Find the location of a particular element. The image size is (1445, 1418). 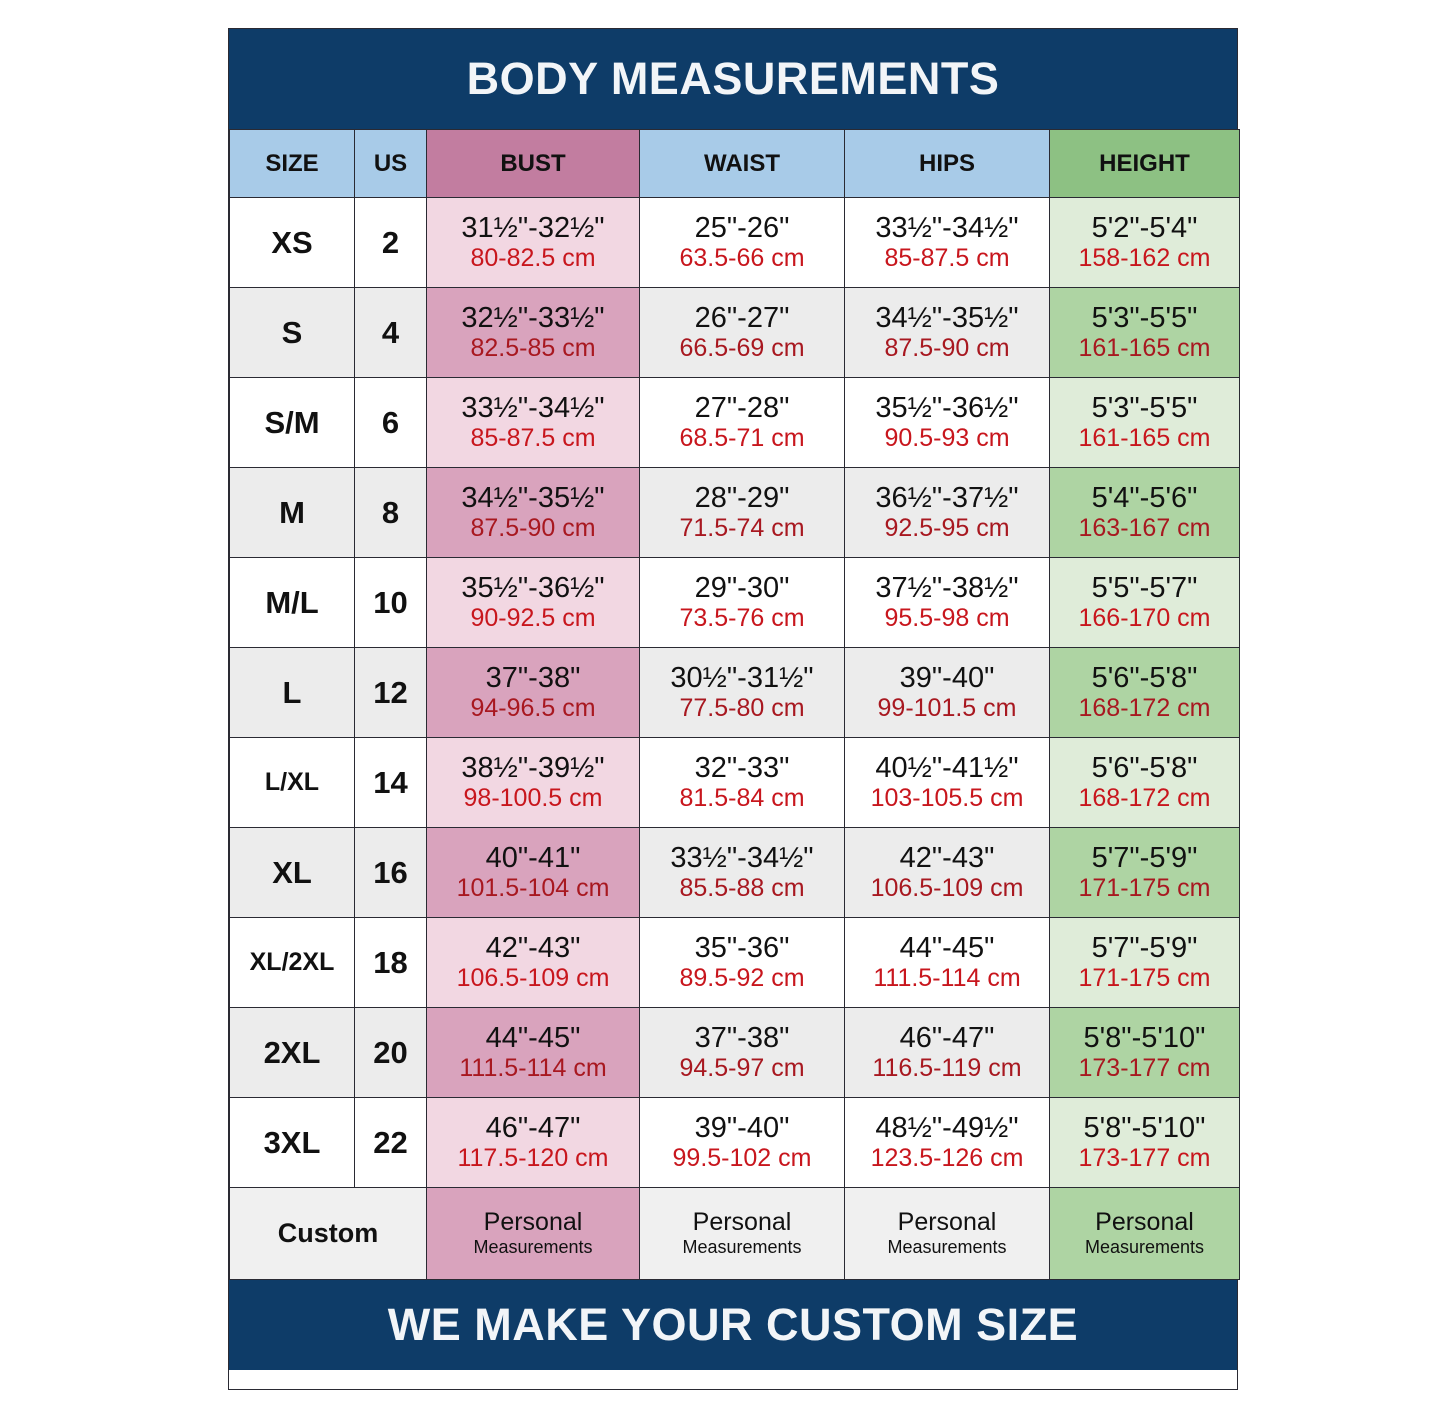

cell-bust: 33½"-34½" 85-87.5 cm is located at coordinates (533, 422).